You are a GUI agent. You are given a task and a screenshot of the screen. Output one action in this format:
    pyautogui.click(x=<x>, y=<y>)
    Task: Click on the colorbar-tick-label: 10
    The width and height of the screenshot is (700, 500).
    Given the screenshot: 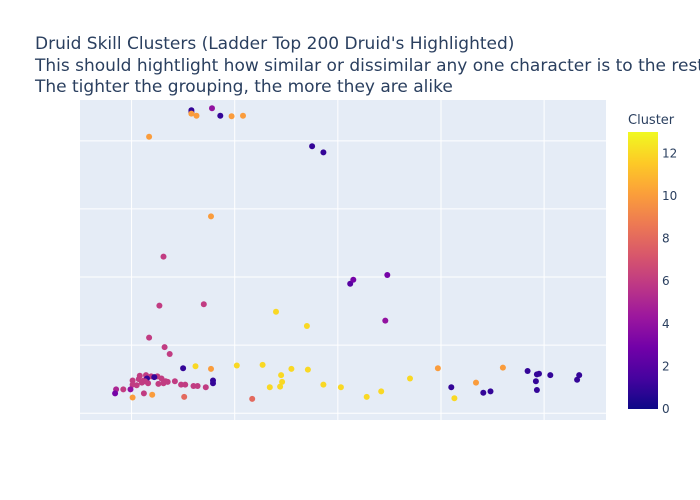 What is the action you would take?
    pyautogui.click(x=669, y=196)
    